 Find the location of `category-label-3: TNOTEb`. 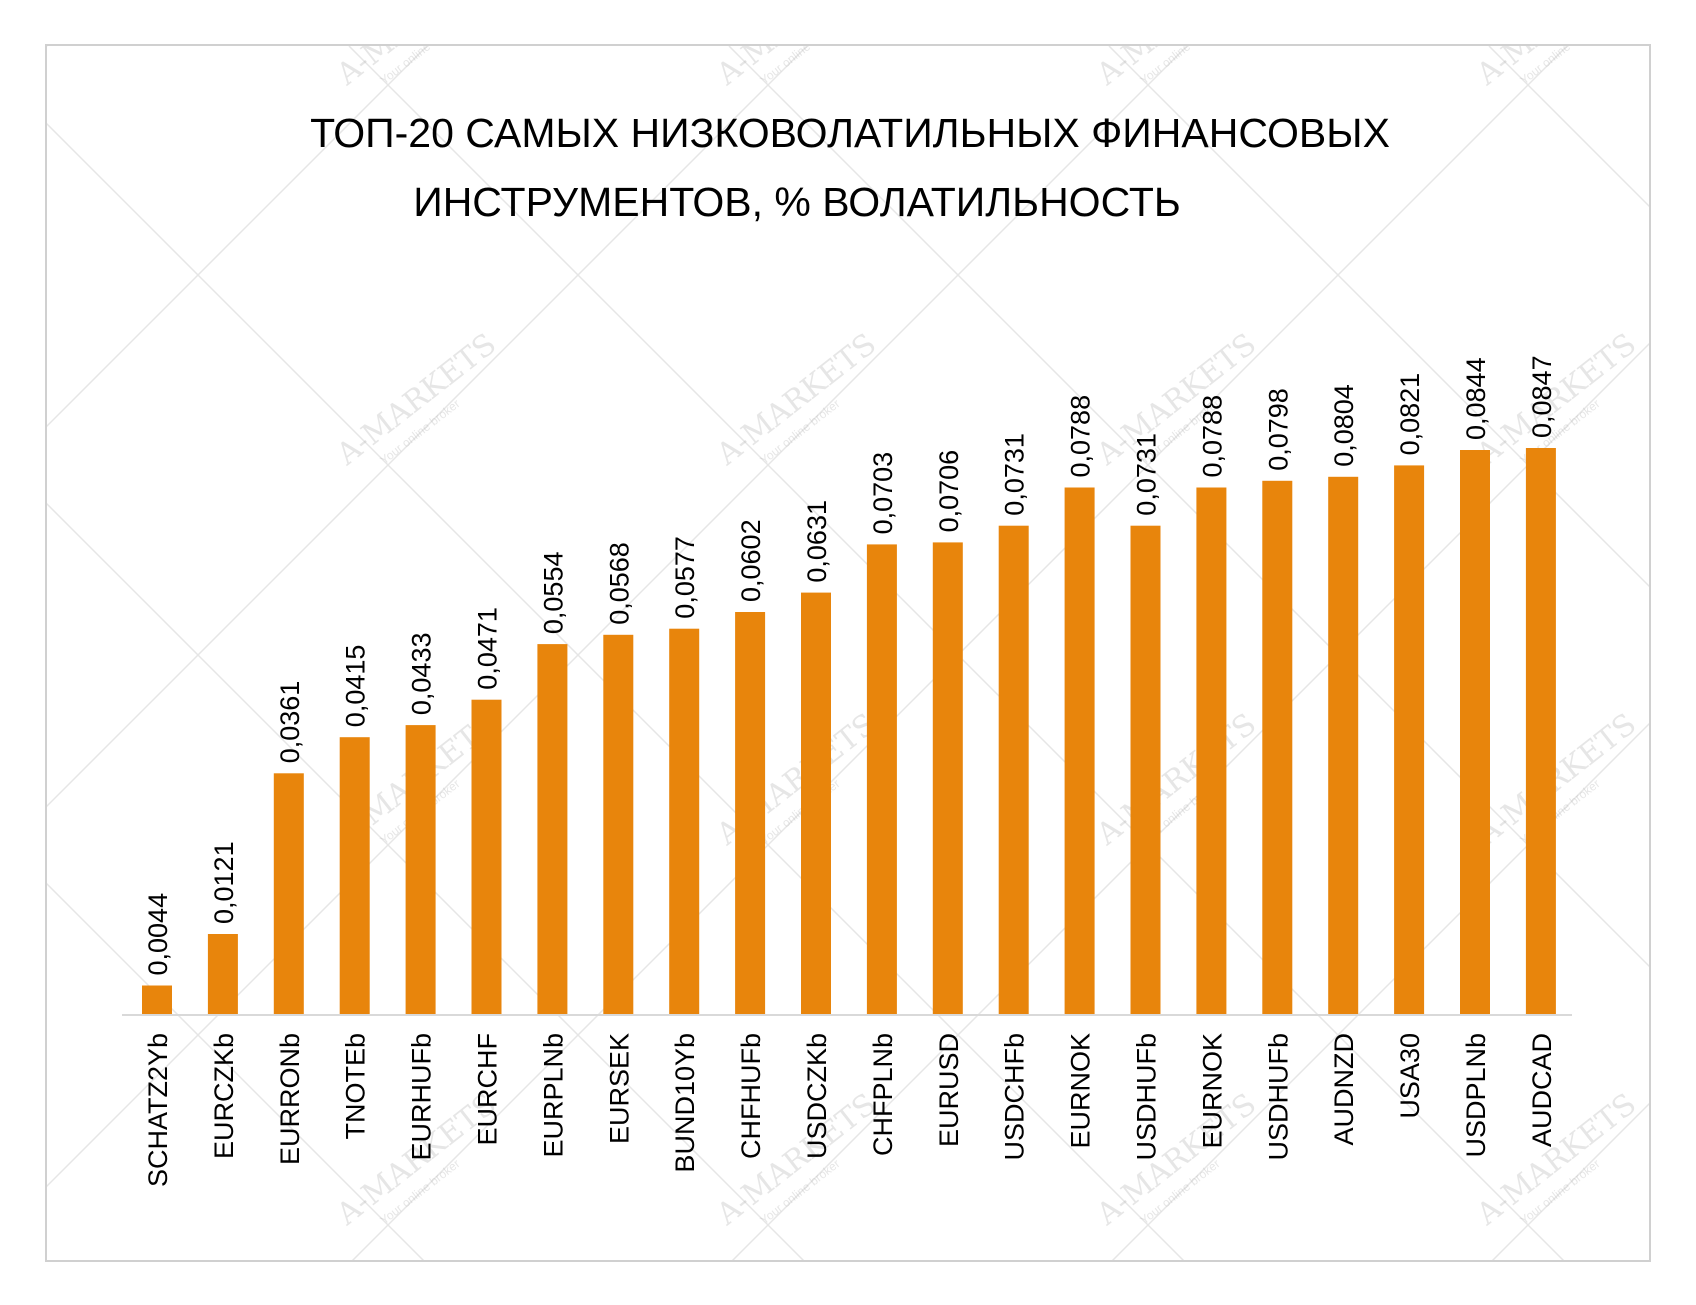

category-label-3: TNOTEb is located at coordinates (356, 1086).